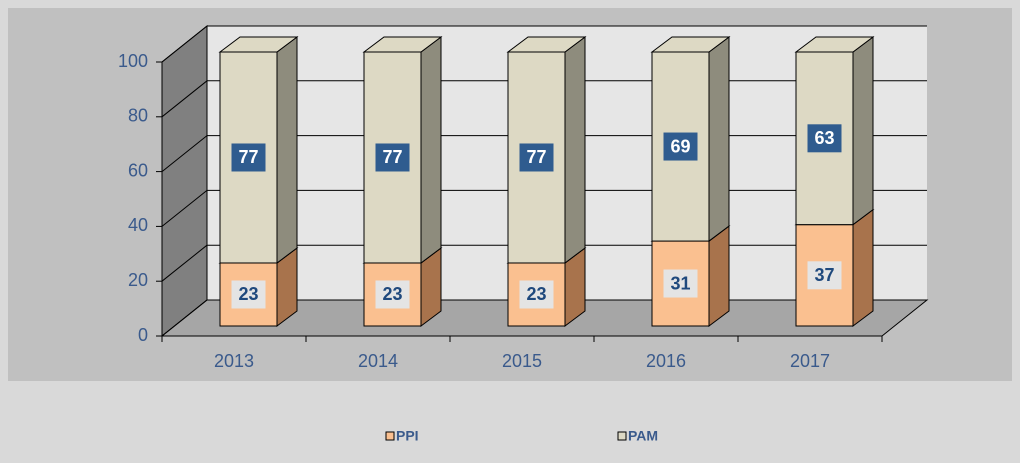  Describe the element at coordinates (522, 361) in the screenshot. I see `x-tick-label: 2015` at that location.